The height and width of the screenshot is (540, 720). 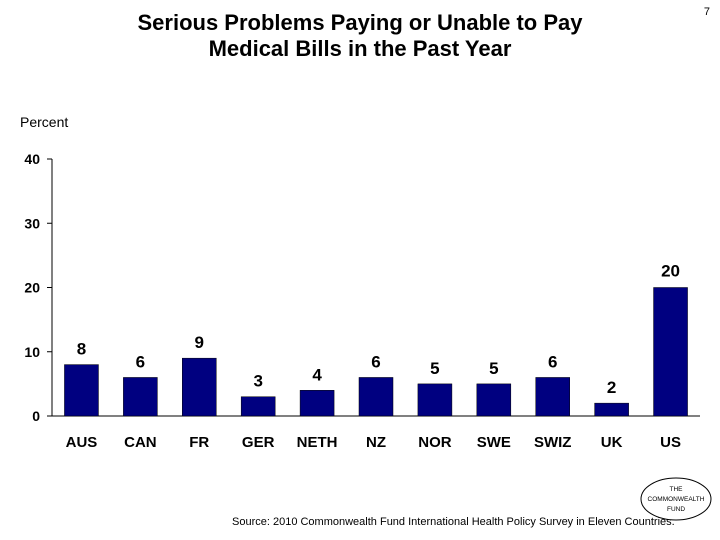 I want to click on bar-us, so click(x=670, y=352).